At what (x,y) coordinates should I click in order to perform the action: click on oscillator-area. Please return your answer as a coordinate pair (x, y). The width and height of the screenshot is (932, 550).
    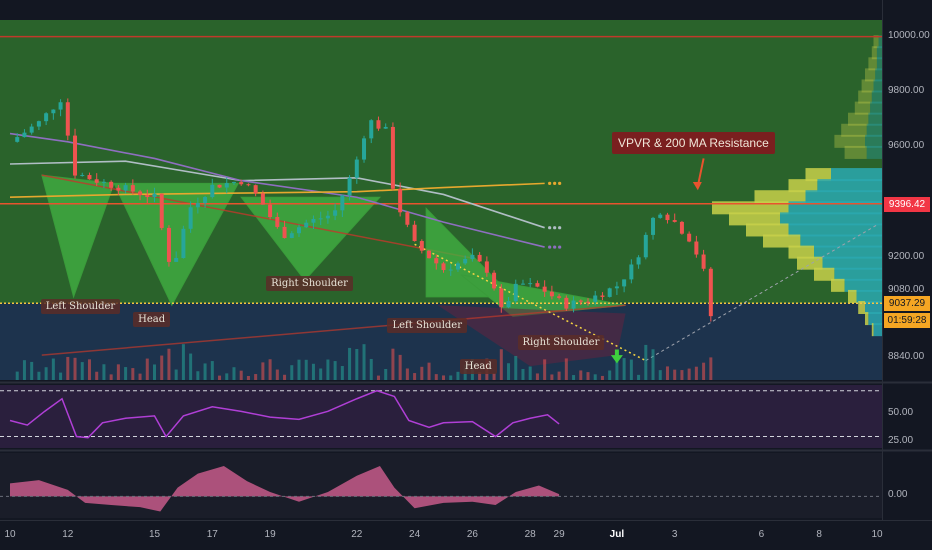
    Looking at the image, I should click on (285, 489).